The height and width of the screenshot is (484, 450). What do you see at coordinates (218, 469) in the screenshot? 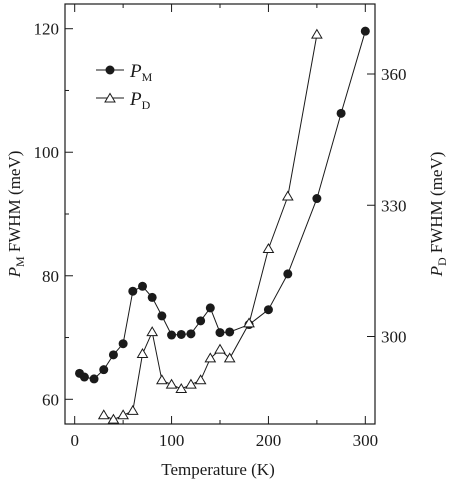
I see `x-axis-title: Temperature (K)` at bounding box center [218, 469].